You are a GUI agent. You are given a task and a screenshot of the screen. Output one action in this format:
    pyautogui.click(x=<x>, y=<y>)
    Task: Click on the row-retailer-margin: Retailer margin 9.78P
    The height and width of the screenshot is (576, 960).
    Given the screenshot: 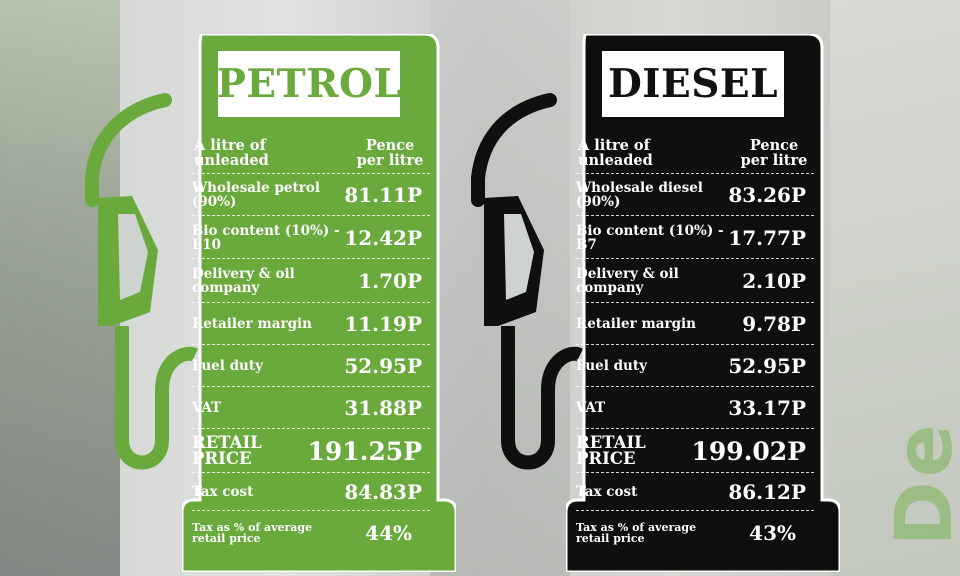 What is the action you would take?
    pyautogui.click(x=695, y=323)
    